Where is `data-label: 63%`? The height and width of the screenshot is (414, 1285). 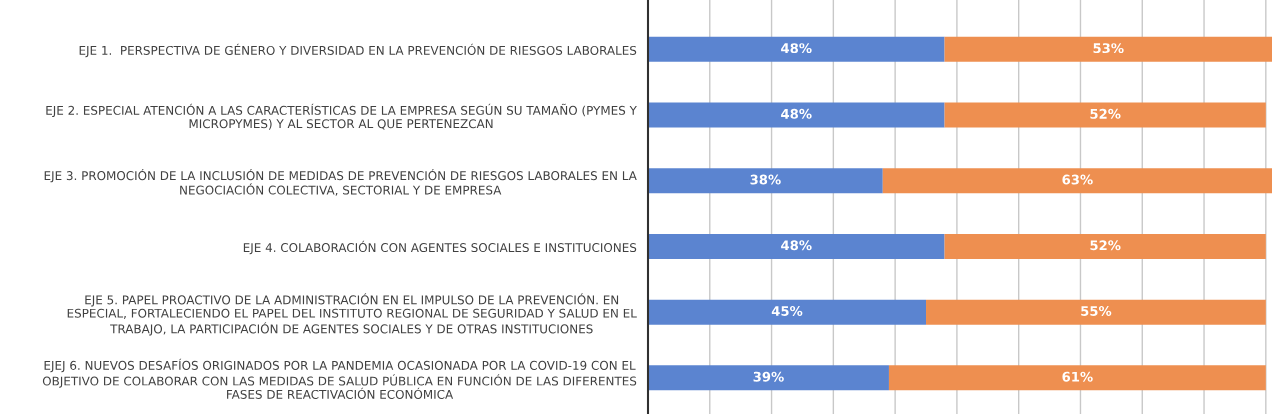 data-label: 63% is located at coordinates (1077, 179).